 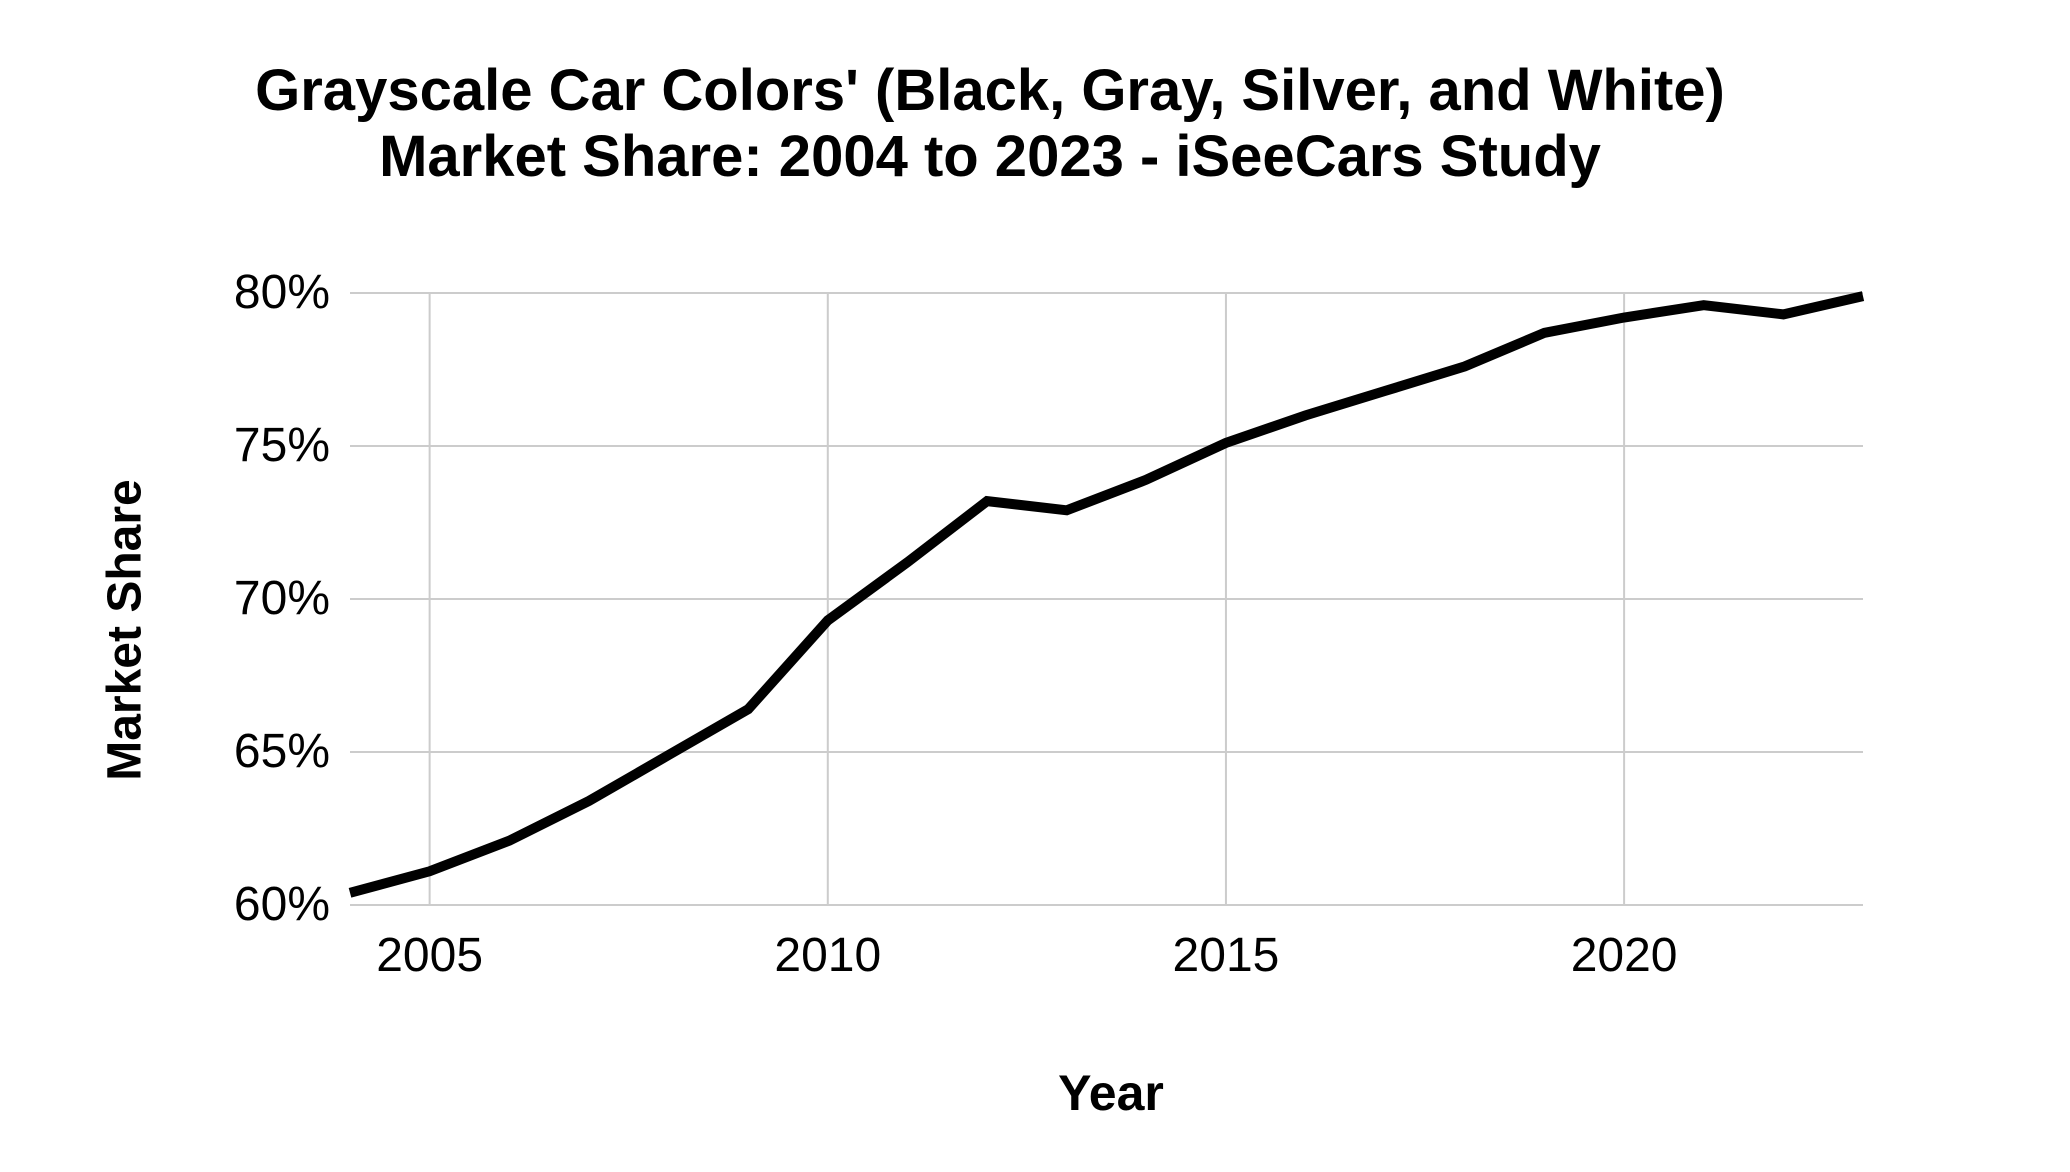 I want to click on y-tick-label-75: 75%, so click(x=281, y=445).